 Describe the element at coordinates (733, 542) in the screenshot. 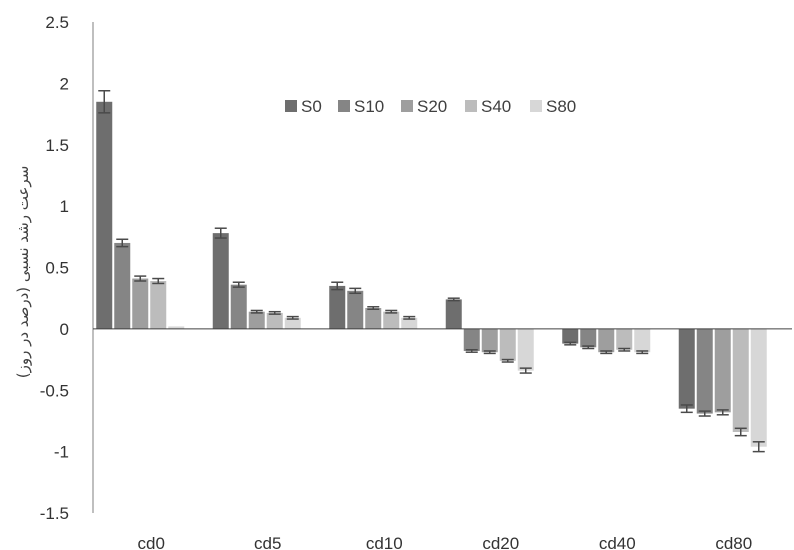

I see `x-tick-label: cd80` at that location.